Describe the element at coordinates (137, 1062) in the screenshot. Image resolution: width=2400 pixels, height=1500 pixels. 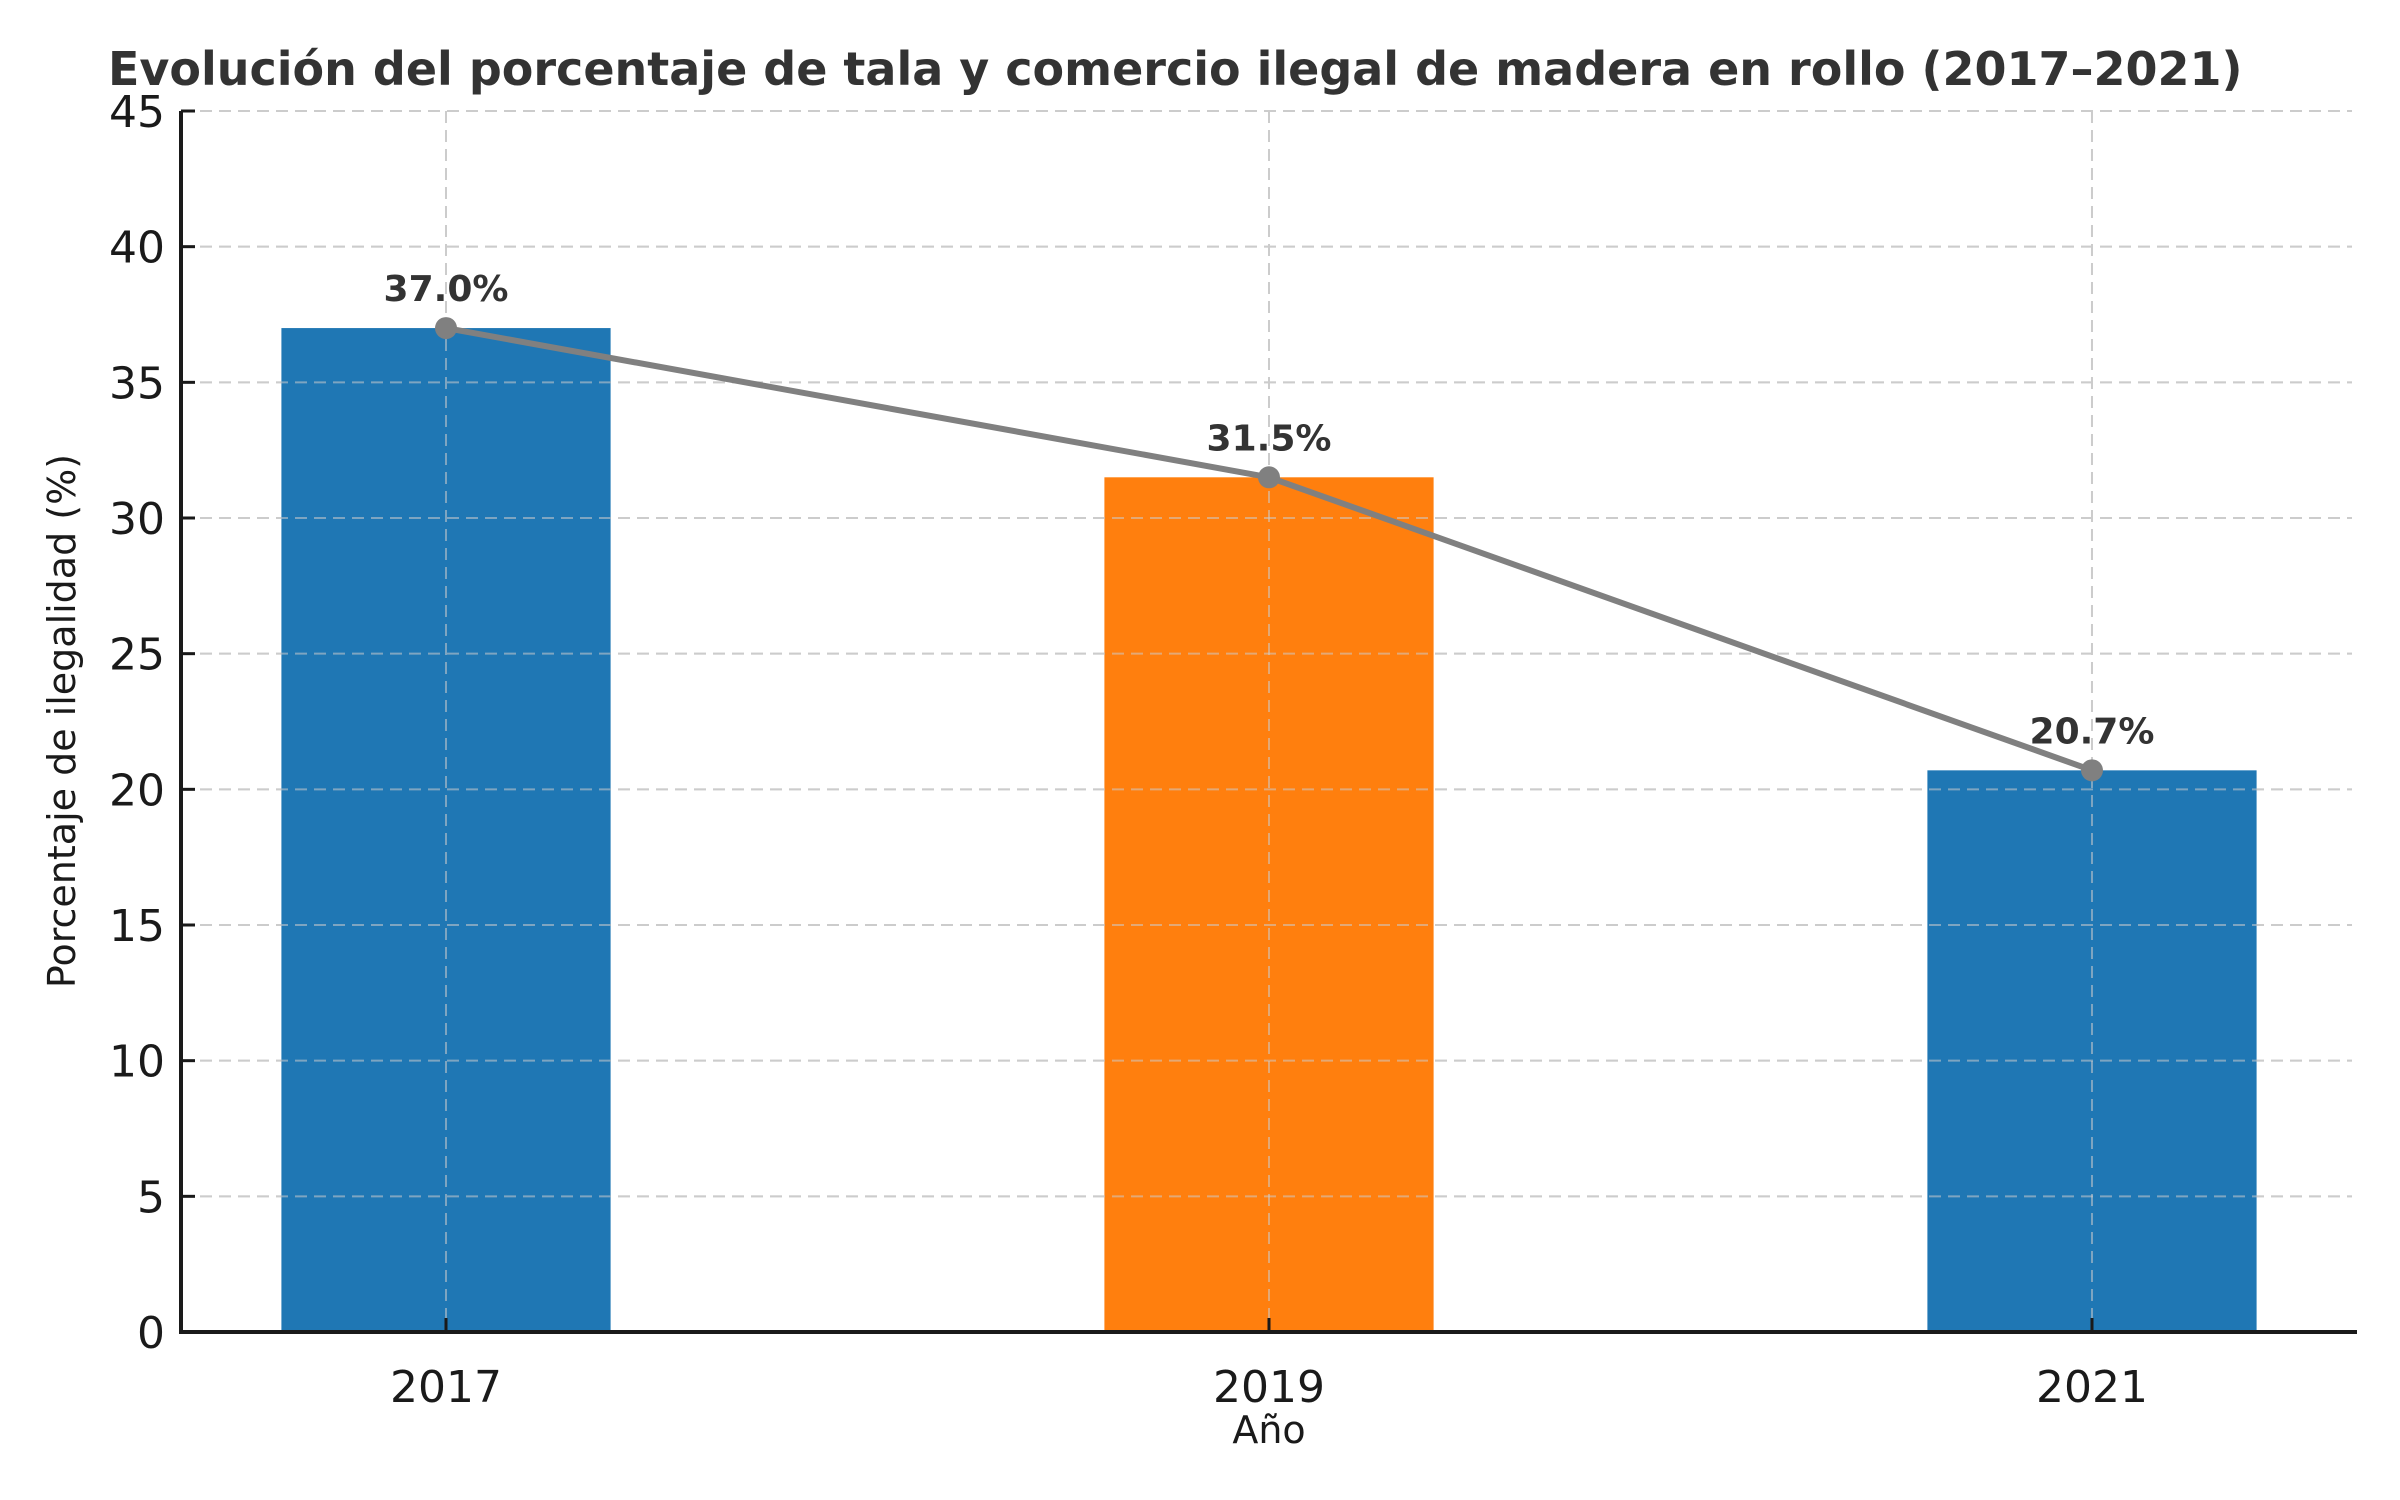
I see `y-tick-label: 10` at that location.